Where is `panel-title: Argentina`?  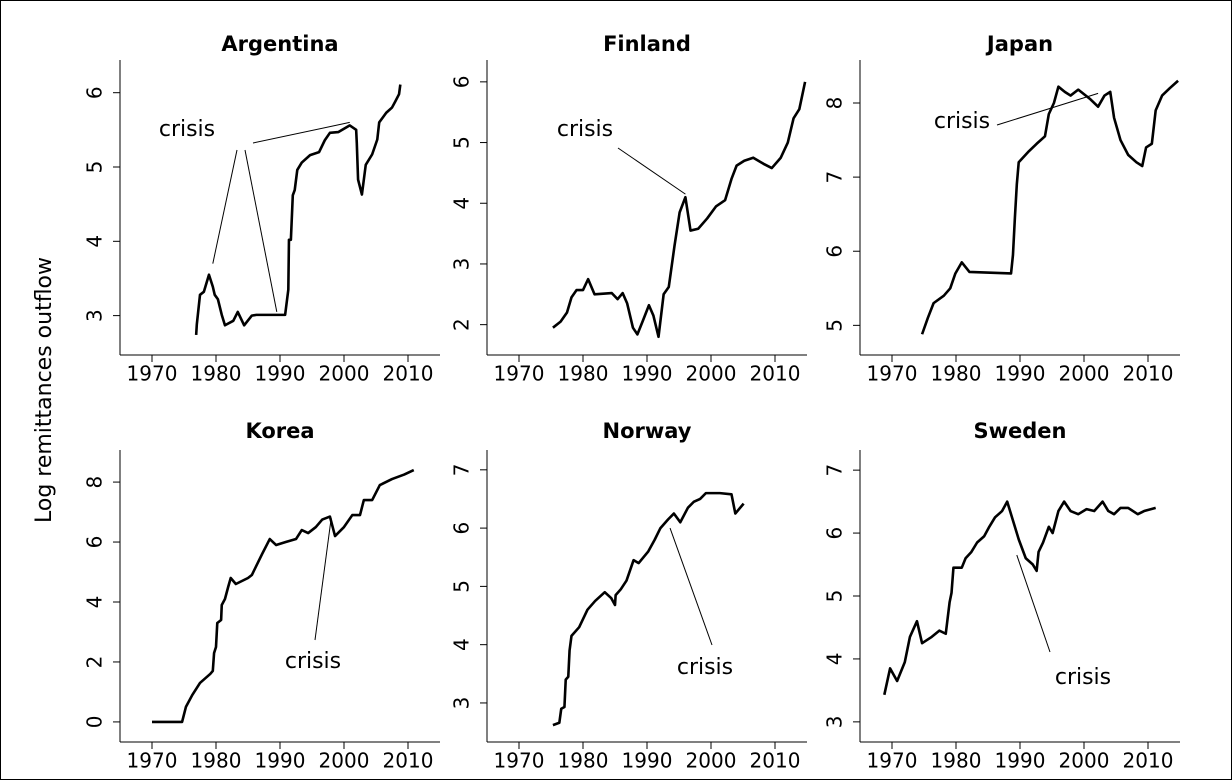 panel-title: Argentina is located at coordinates (279, 44).